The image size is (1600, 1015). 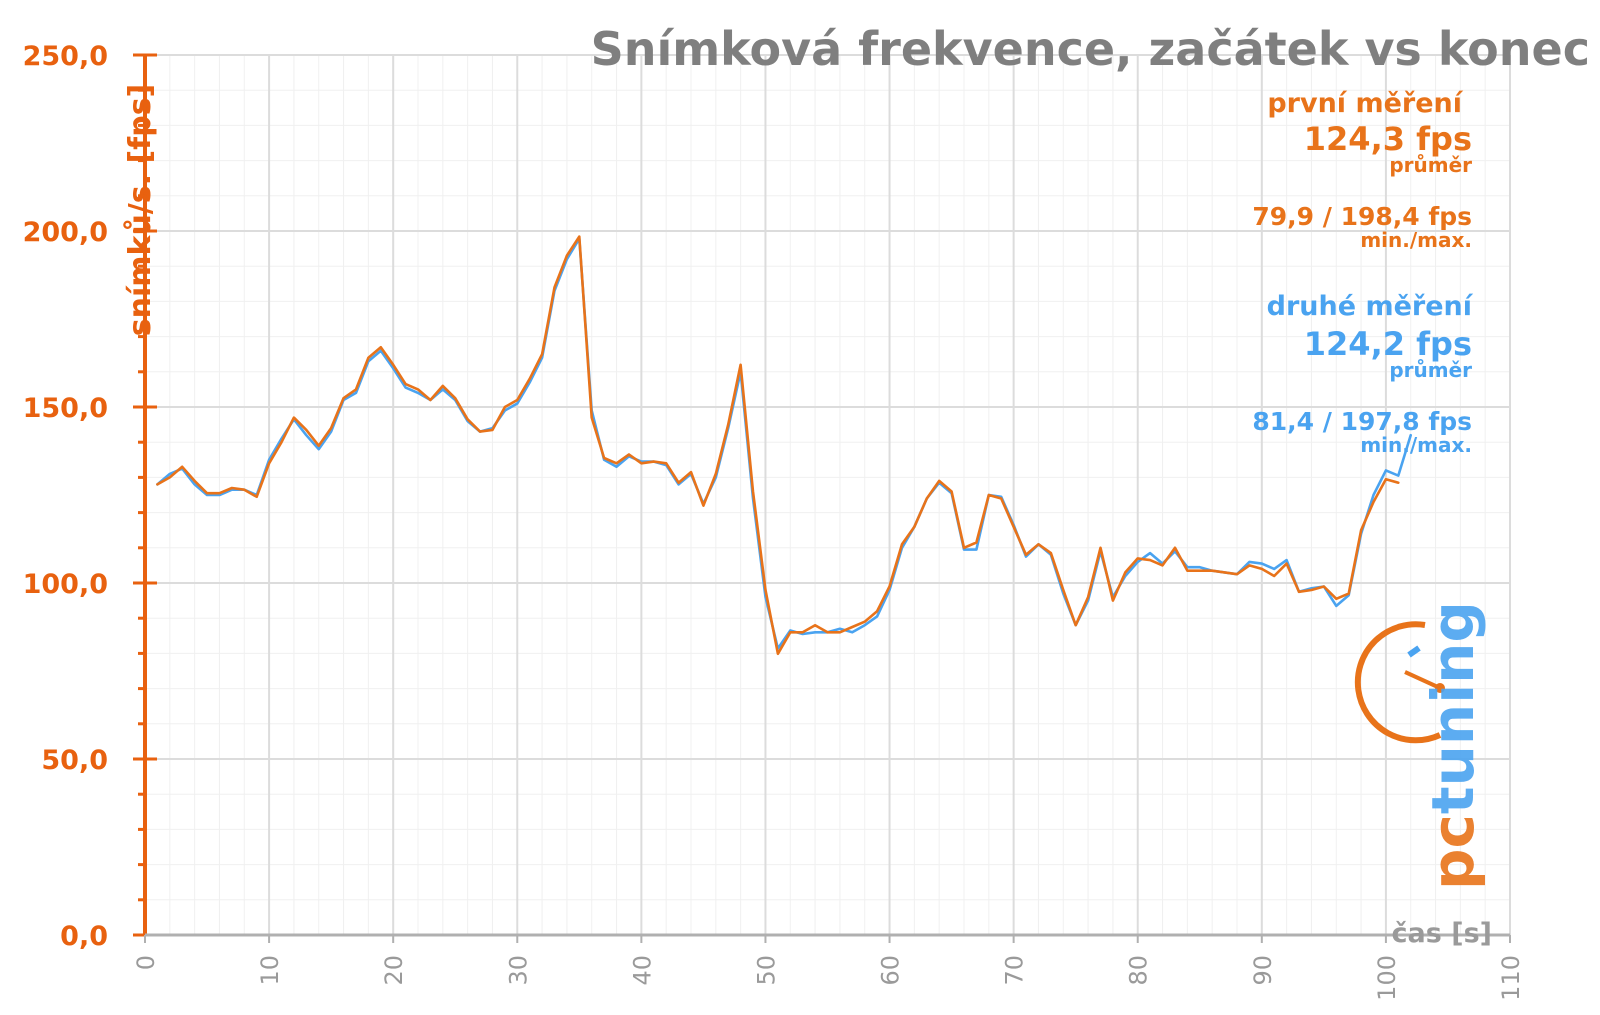 What do you see at coordinates (766, 970) in the screenshot?
I see `x-tick-label: 50` at bounding box center [766, 970].